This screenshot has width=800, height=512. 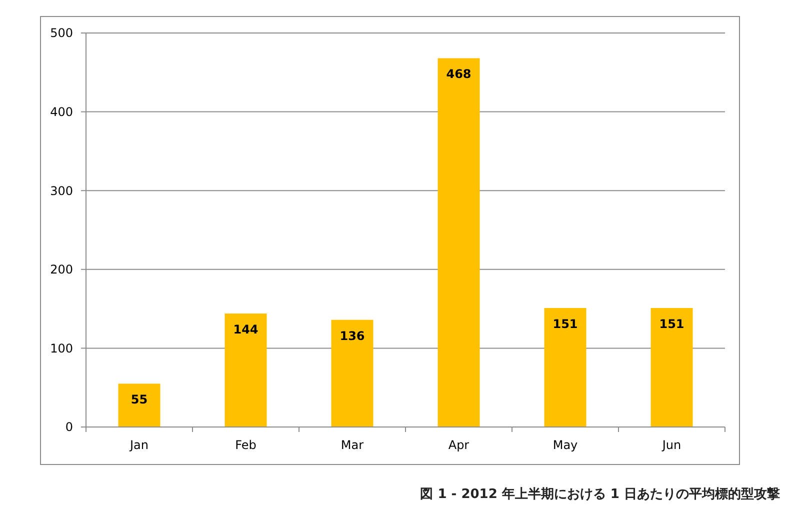 What do you see at coordinates (61, 33) in the screenshot?
I see `y-tick-label: 500` at bounding box center [61, 33].